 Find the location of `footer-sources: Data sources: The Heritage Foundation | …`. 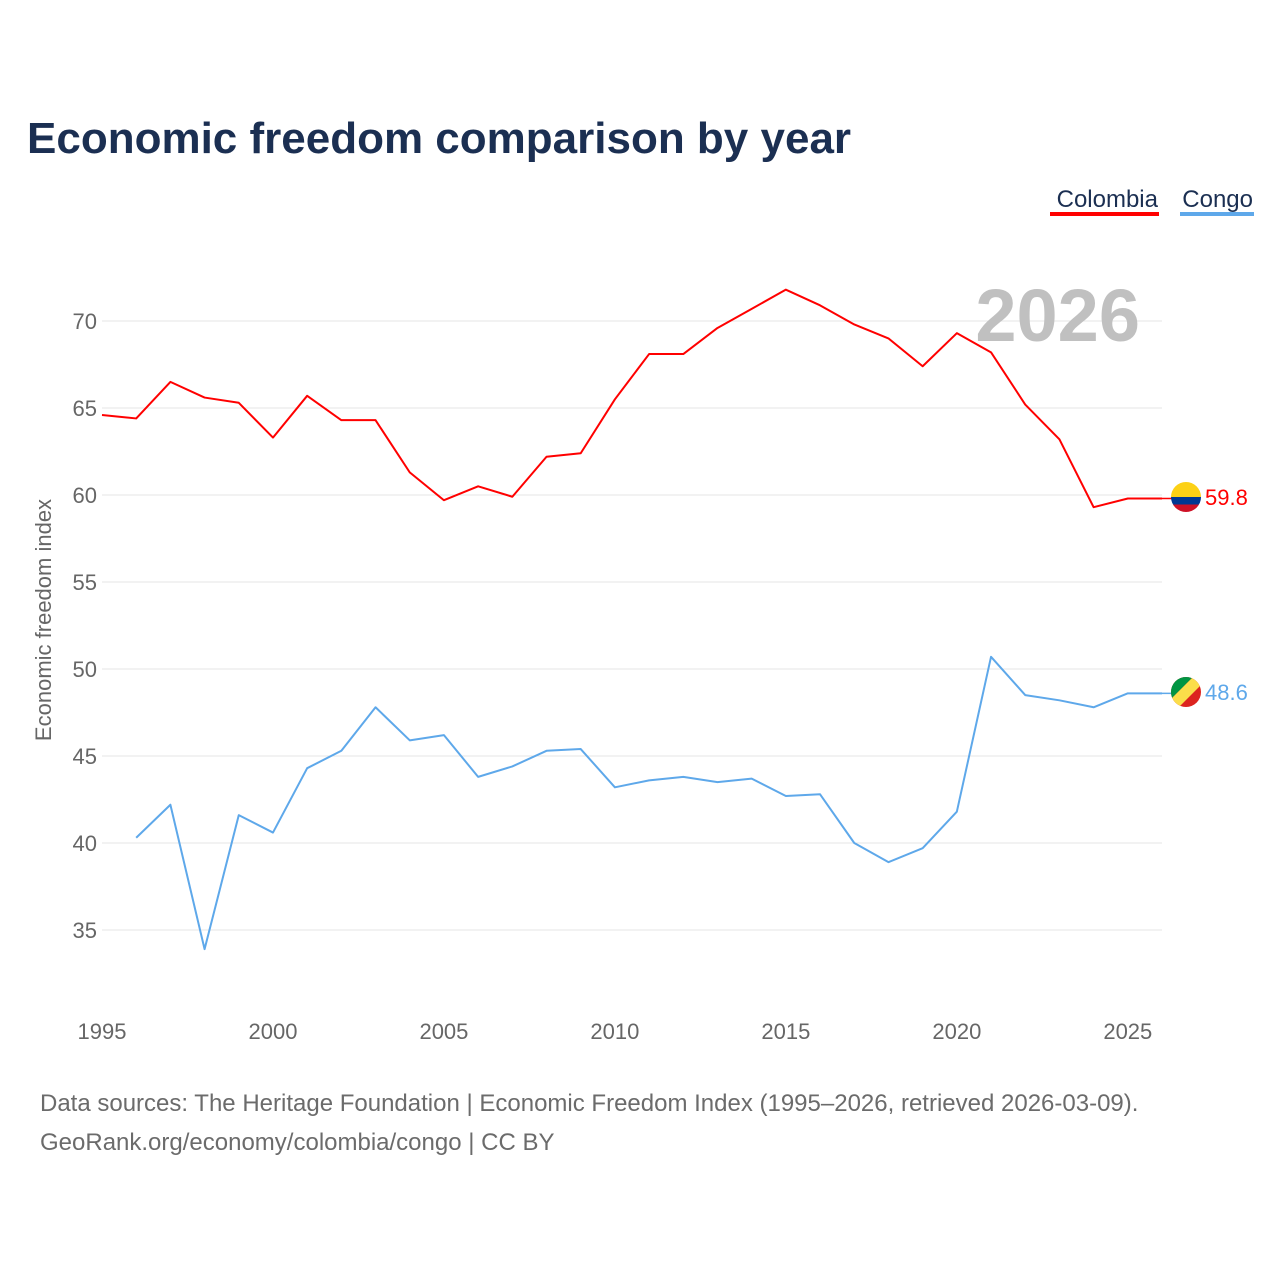

footer-sources: Data sources: The Heritage Foundation | … is located at coordinates (589, 1103).